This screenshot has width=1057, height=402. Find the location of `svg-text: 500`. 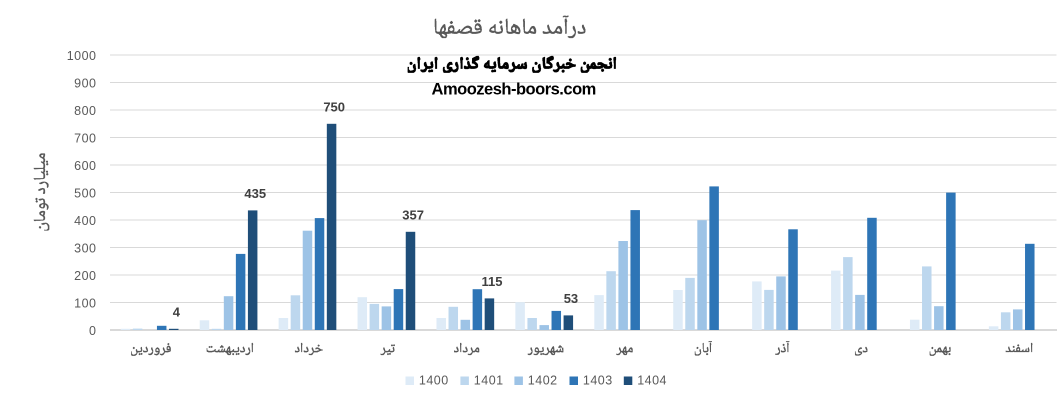

svg-text: 500 is located at coordinates (85, 194).